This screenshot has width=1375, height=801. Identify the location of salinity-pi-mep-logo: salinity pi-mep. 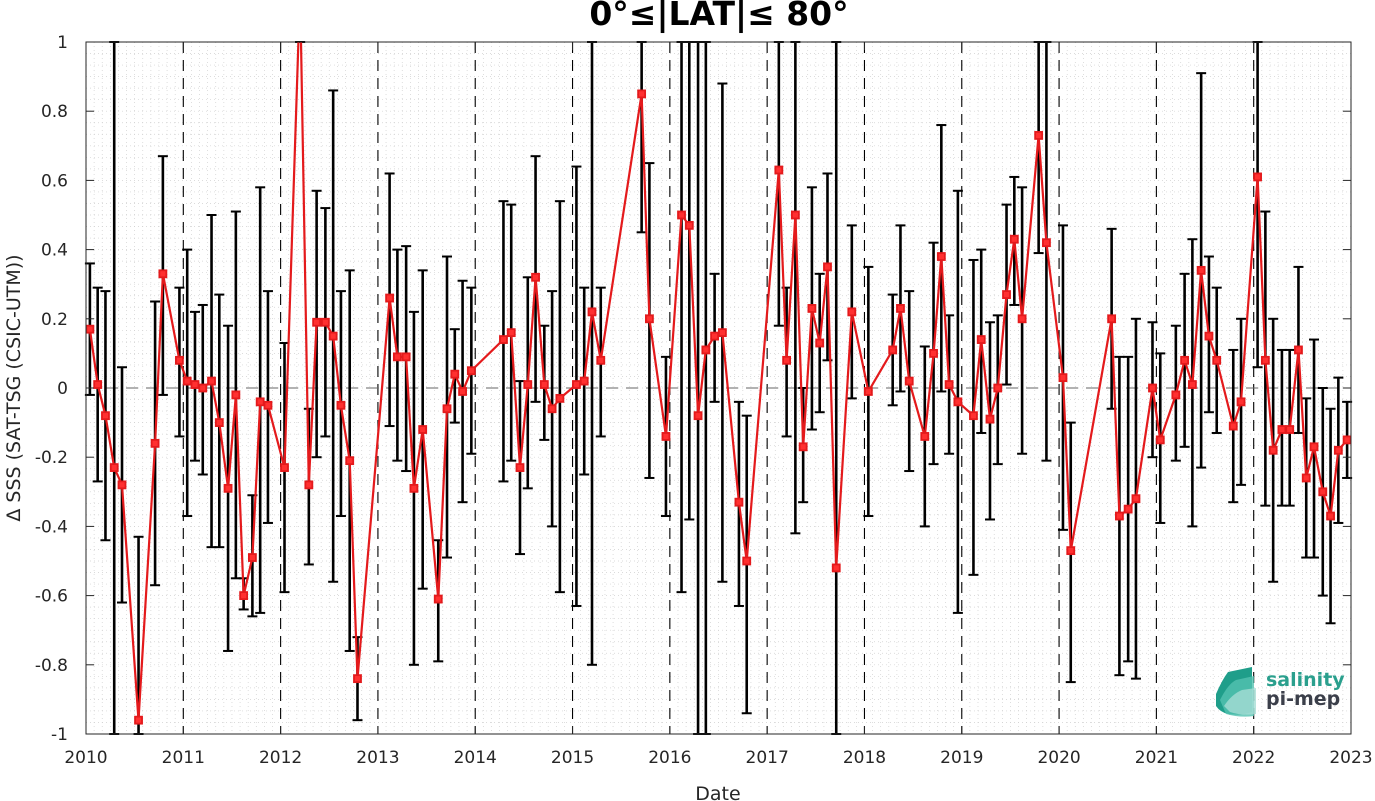
(1280, 692).